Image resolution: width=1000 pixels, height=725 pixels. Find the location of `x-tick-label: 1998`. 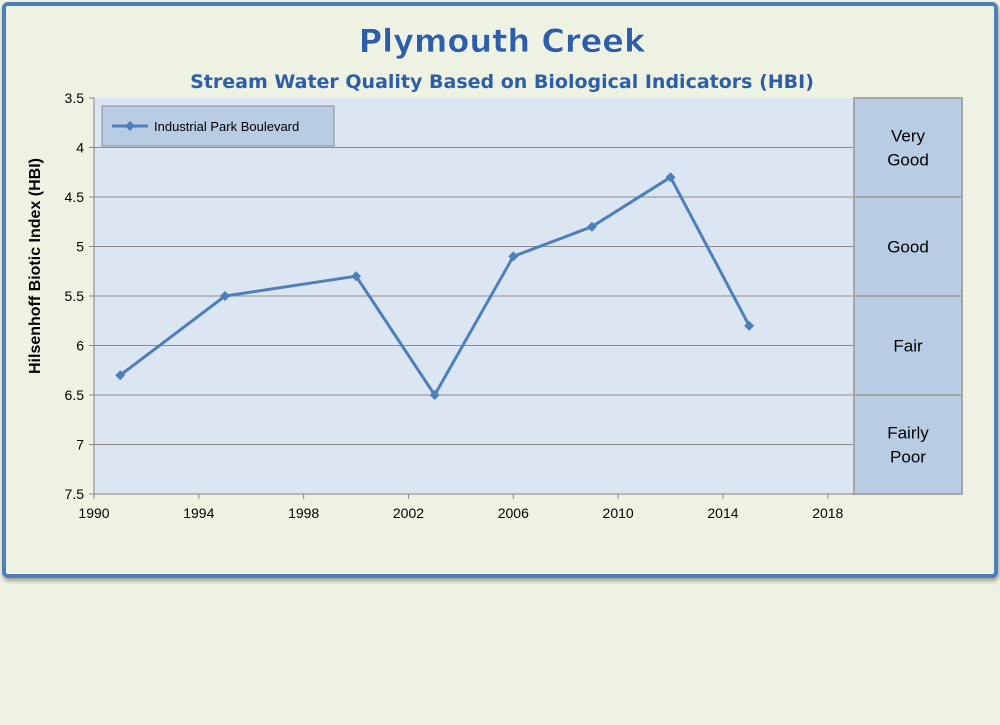

x-tick-label: 1998 is located at coordinates (303, 513).